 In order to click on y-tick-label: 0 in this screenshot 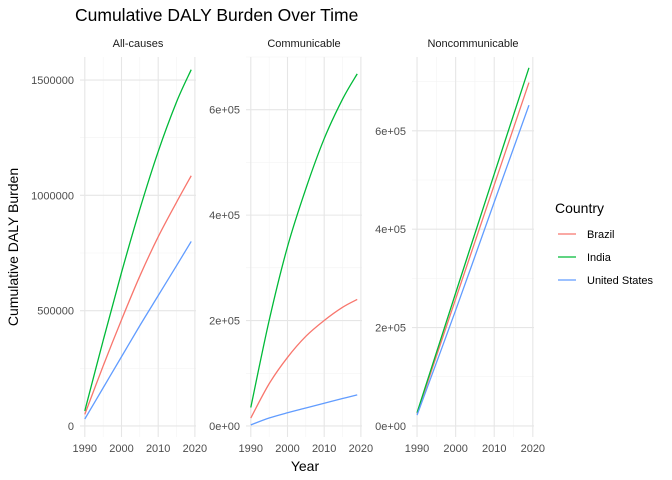, I will do `click(71, 427)`.